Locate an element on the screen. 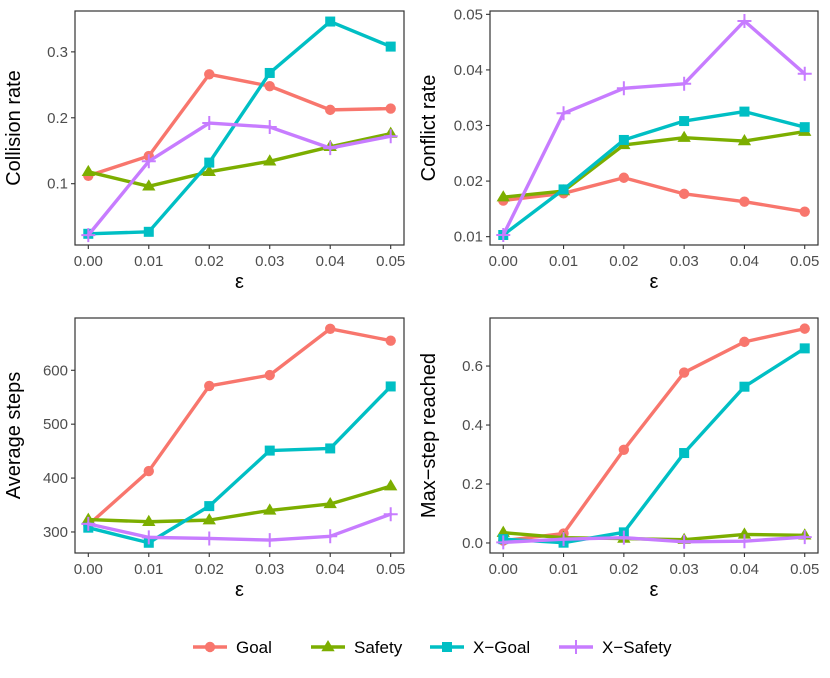  y-tick-label: 0.04 is located at coordinates (468, 70).